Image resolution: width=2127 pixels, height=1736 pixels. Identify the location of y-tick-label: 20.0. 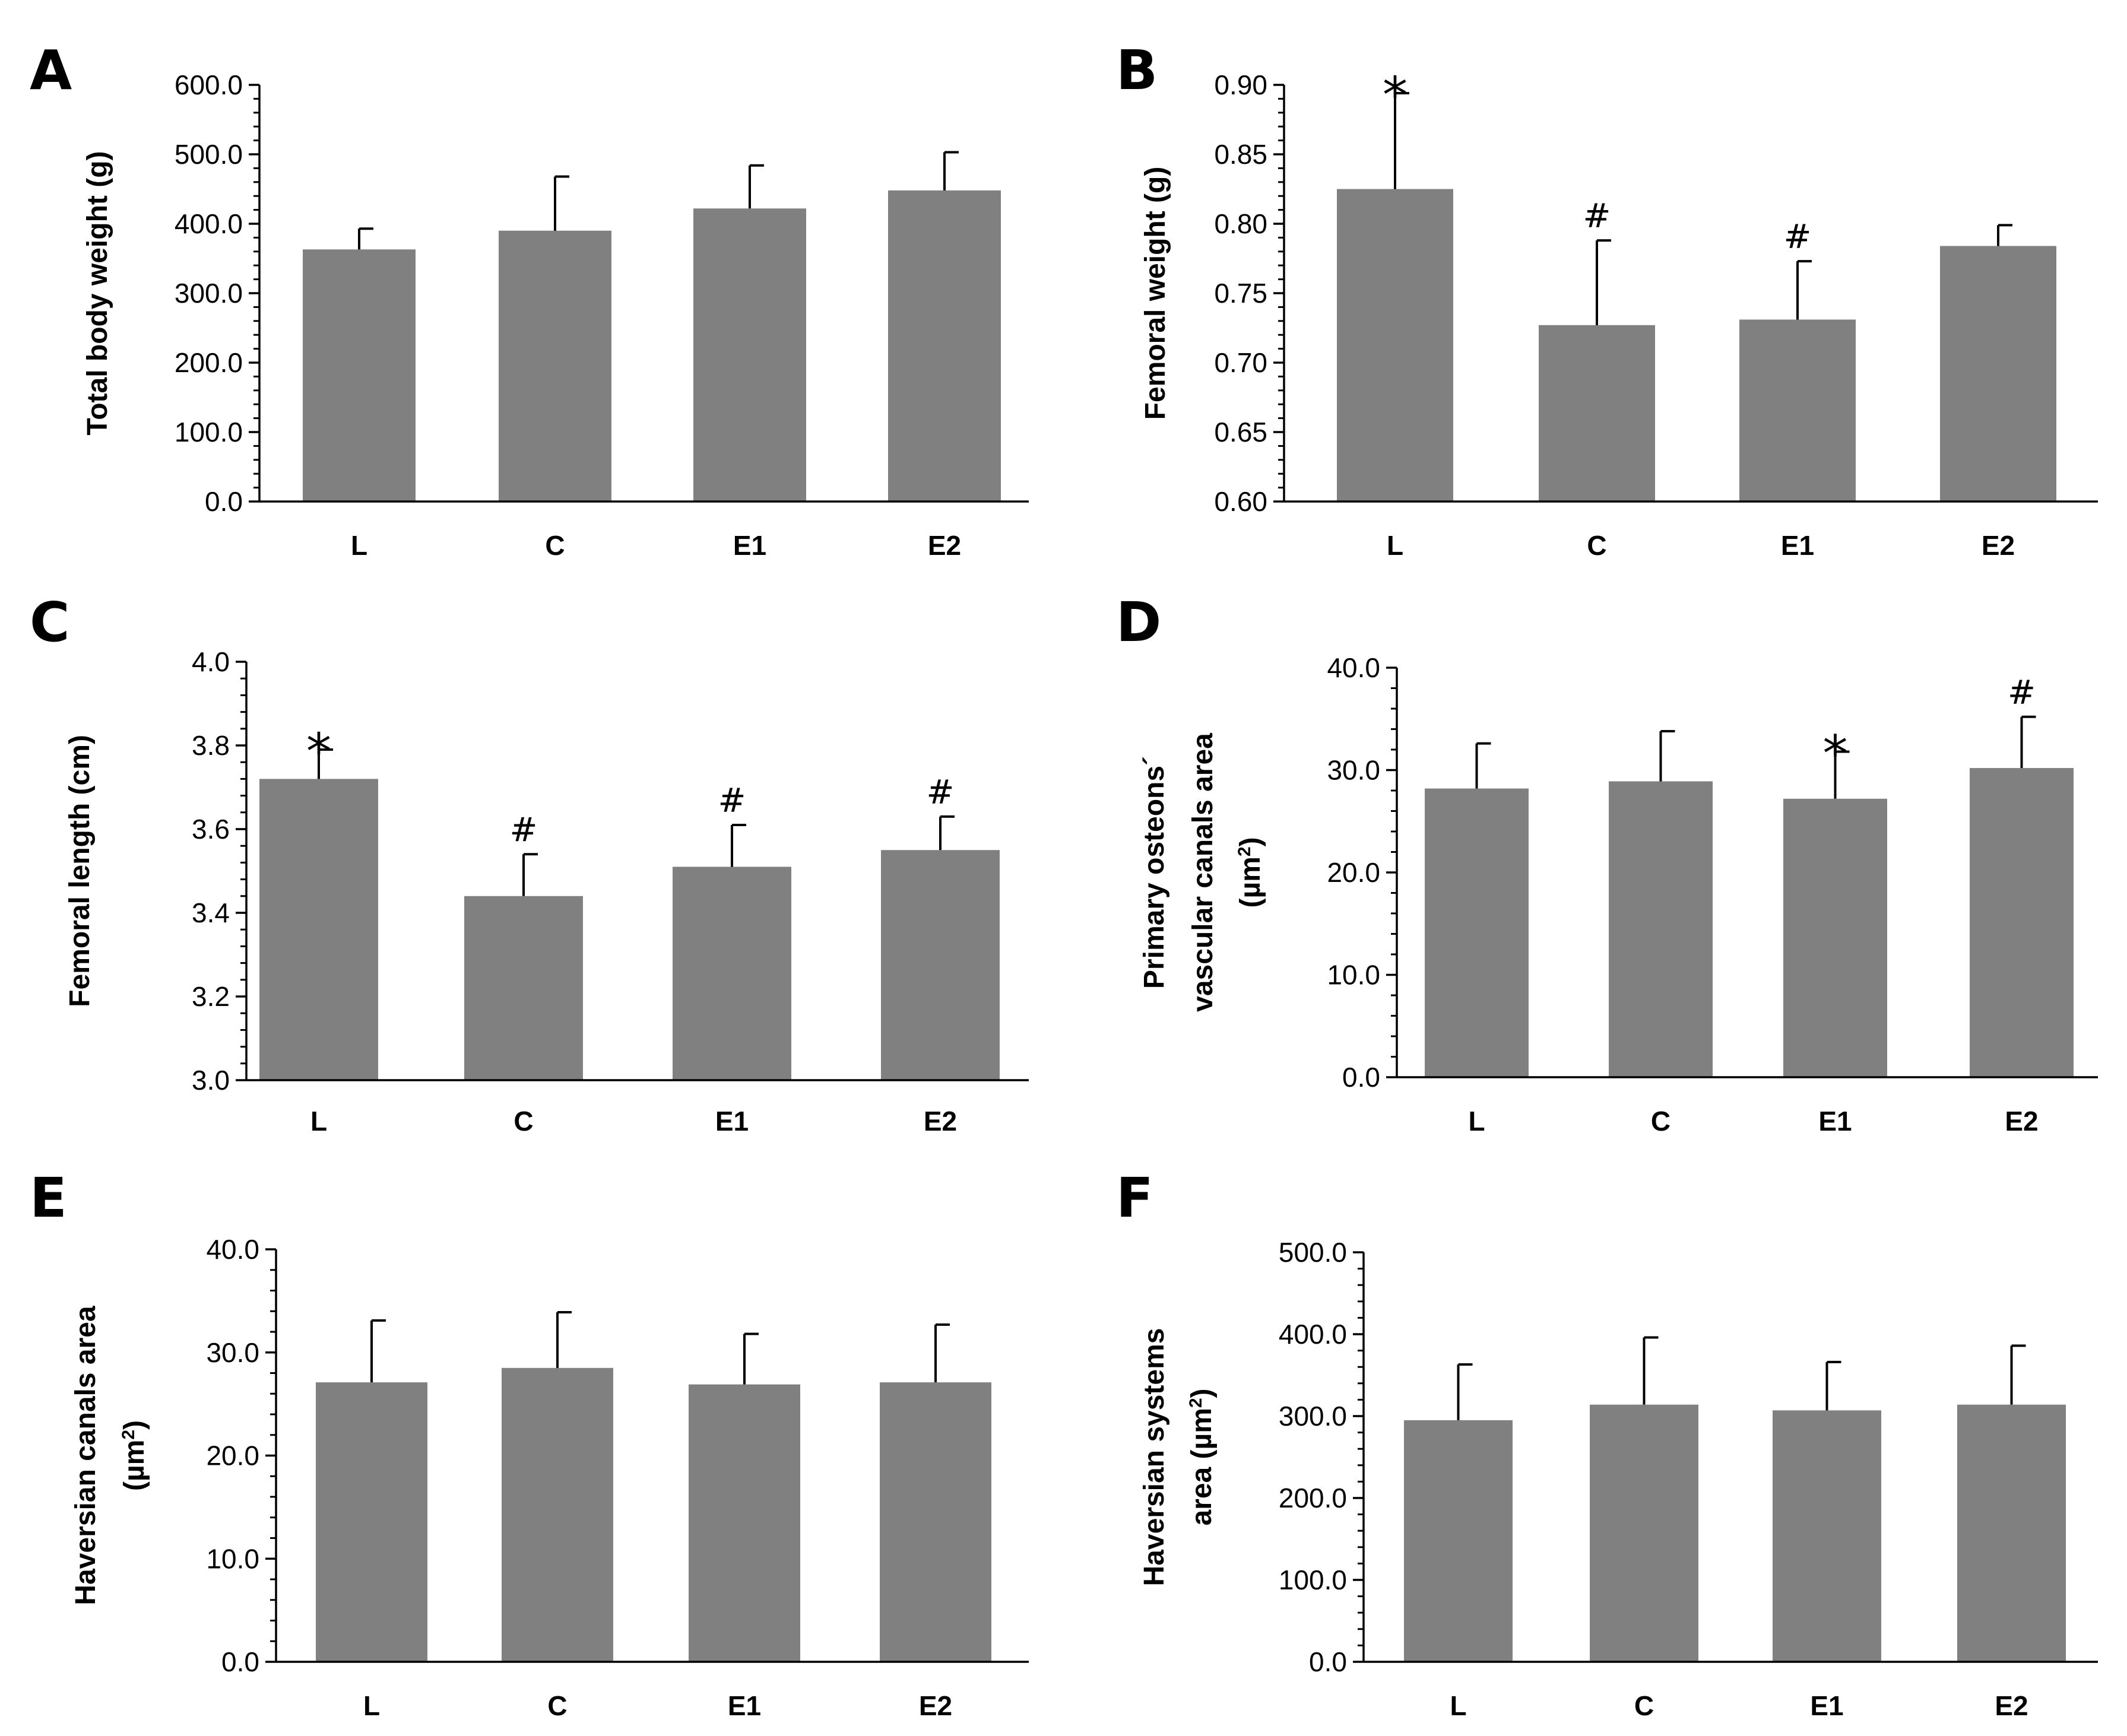
(232, 1455).